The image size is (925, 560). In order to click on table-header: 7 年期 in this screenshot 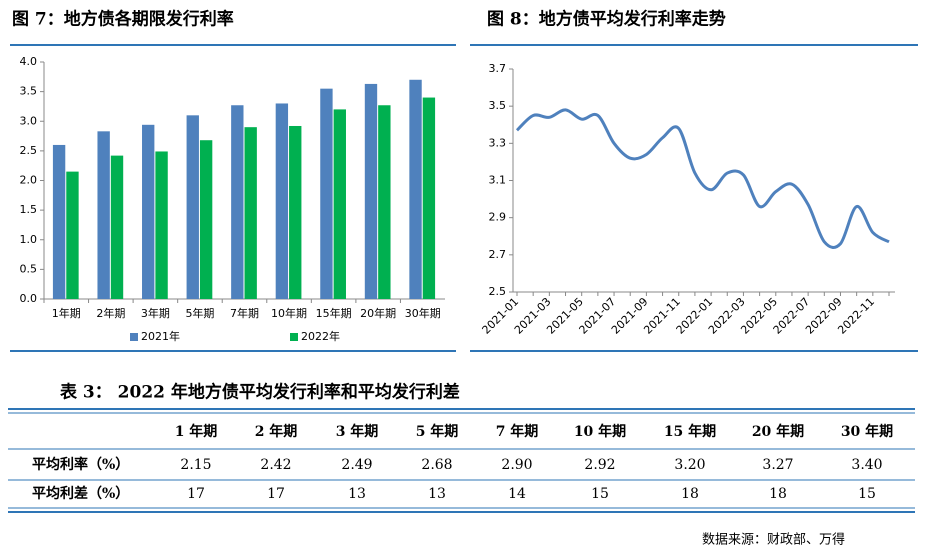, I will do `click(517, 431)`.